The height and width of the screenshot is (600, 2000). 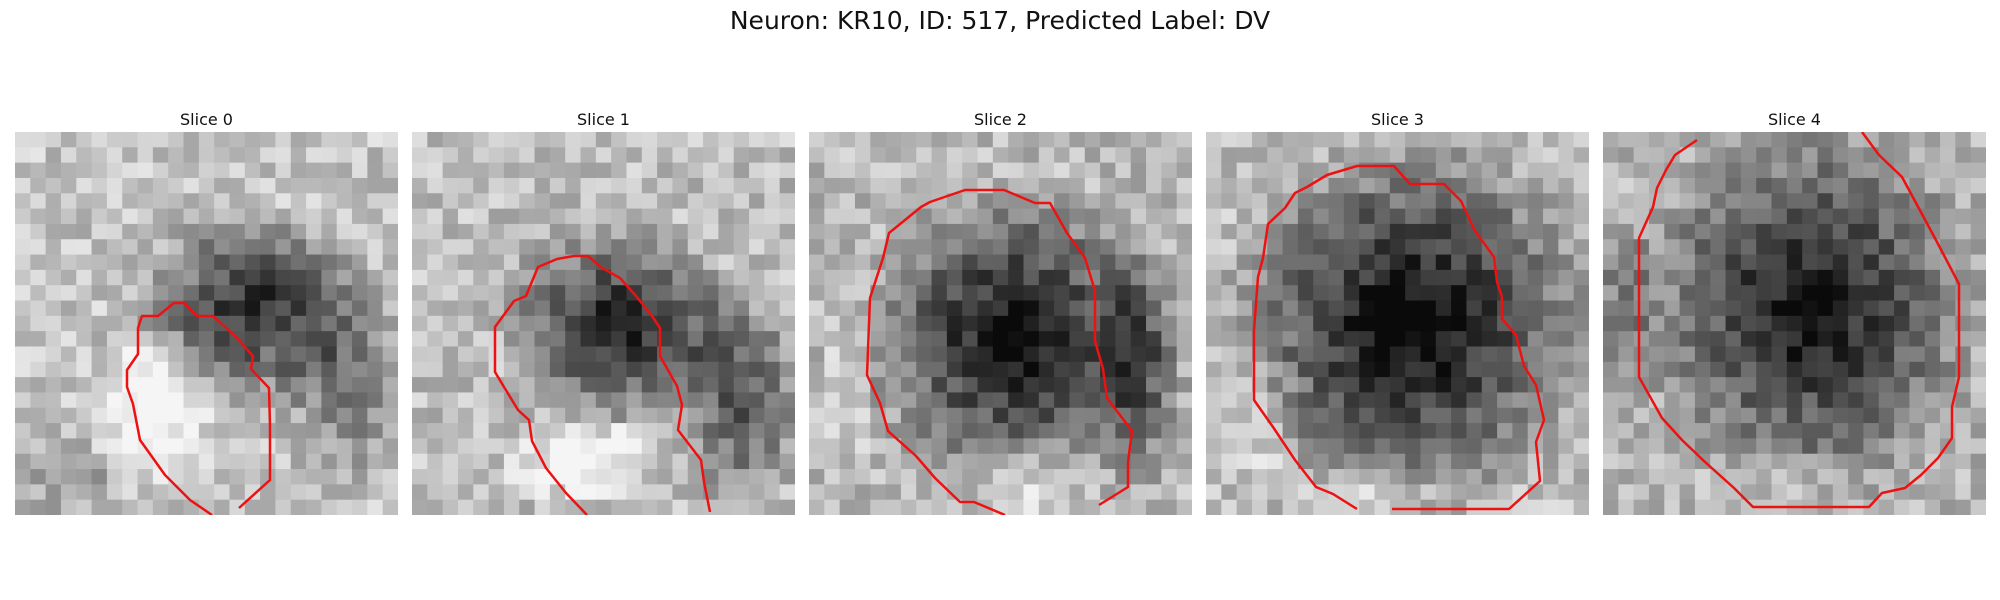 What do you see at coordinates (1794, 119) in the screenshot?
I see `slice-title-4: Slice 4` at bounding box center [1794, 119].